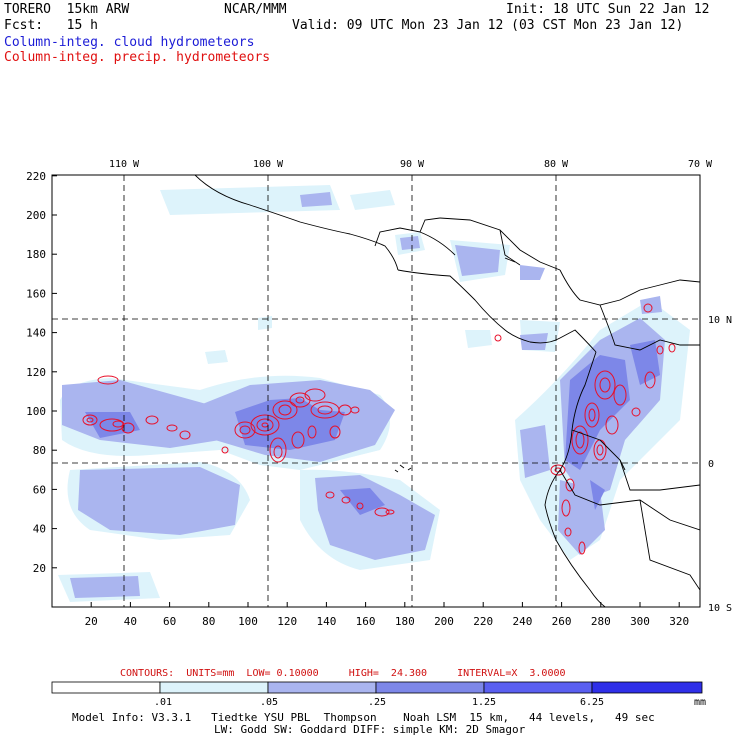 The image size is (740, 740). Describe the element at coordinates (405, 621) in the screenshot. I see `x-tick-label: 180` at that location.